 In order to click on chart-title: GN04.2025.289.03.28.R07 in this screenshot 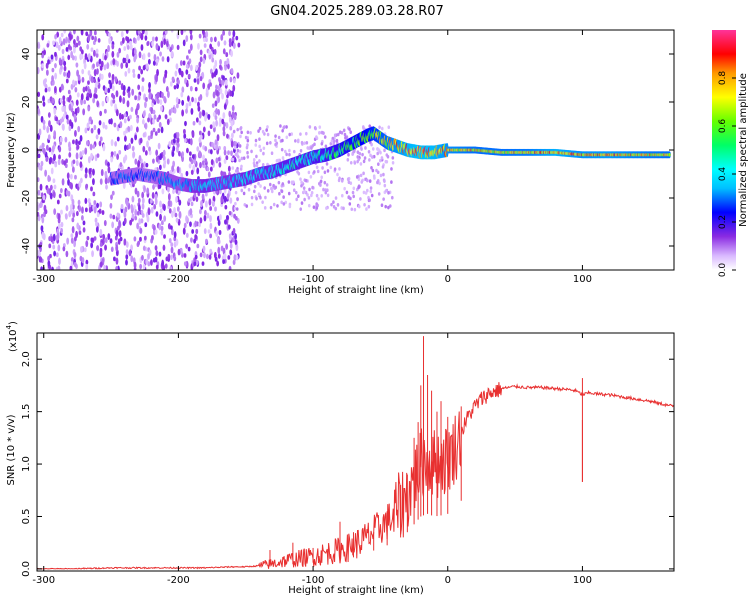, I will do `click(357, 11)`.